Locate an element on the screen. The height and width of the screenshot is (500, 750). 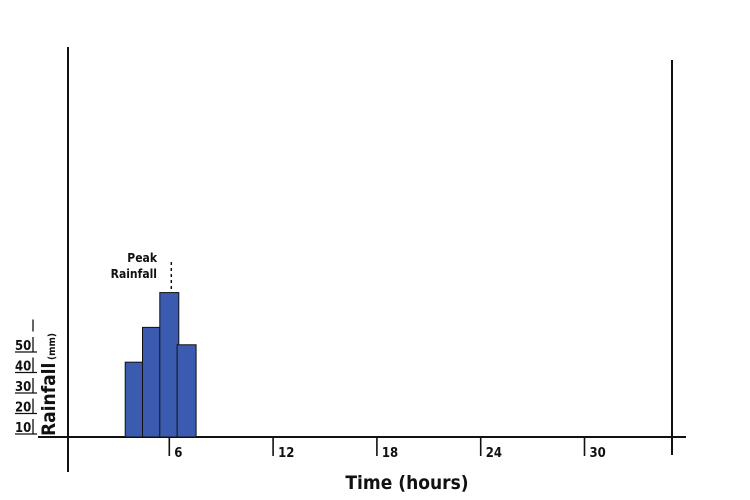
y-axis-unit: (mm) is located at coordinates (52, 346).